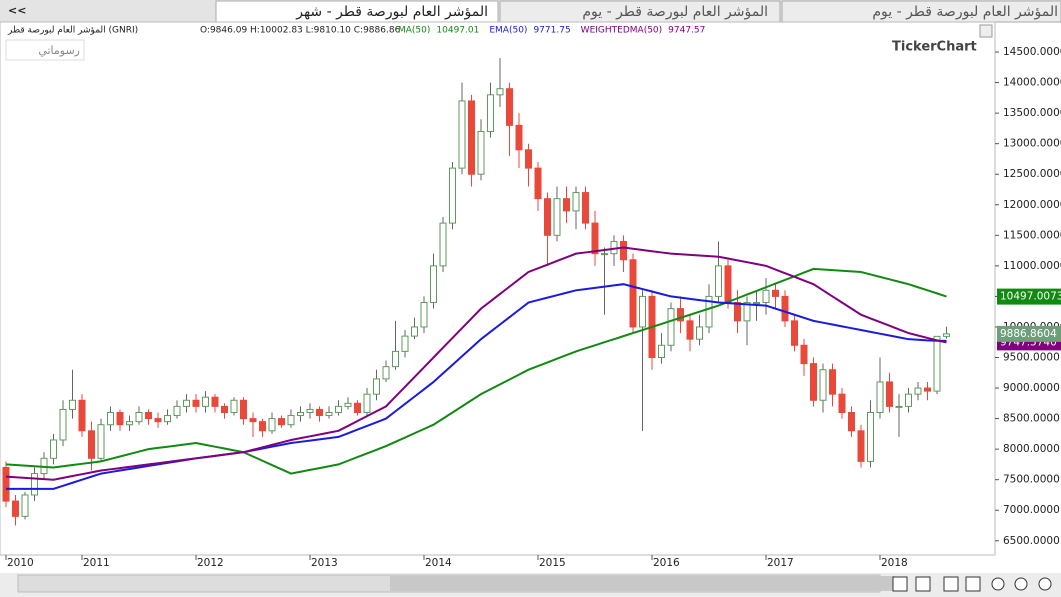 This screenshot has height=597, width=1061. What do you see at coordinates (1032, 235) in the screenshot?
I see `y-tick-label: 11500.0000` at bounding box center [1032, 235].